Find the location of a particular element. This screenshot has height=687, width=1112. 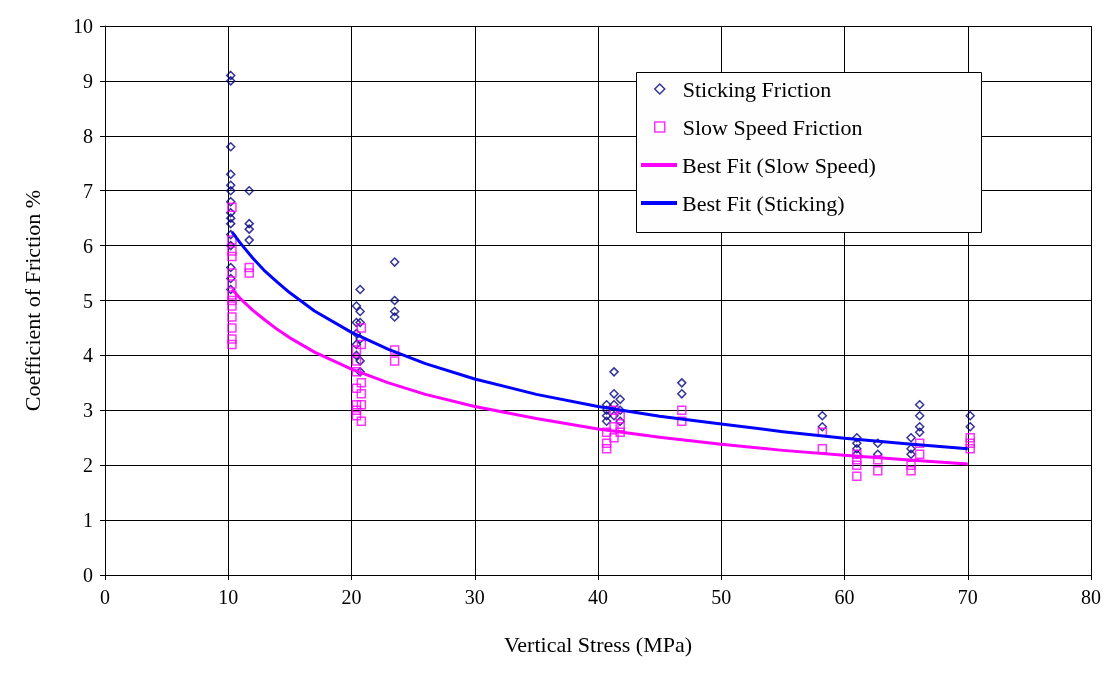

legend-label: Sticking Friction is located at coordinates (757, 89).